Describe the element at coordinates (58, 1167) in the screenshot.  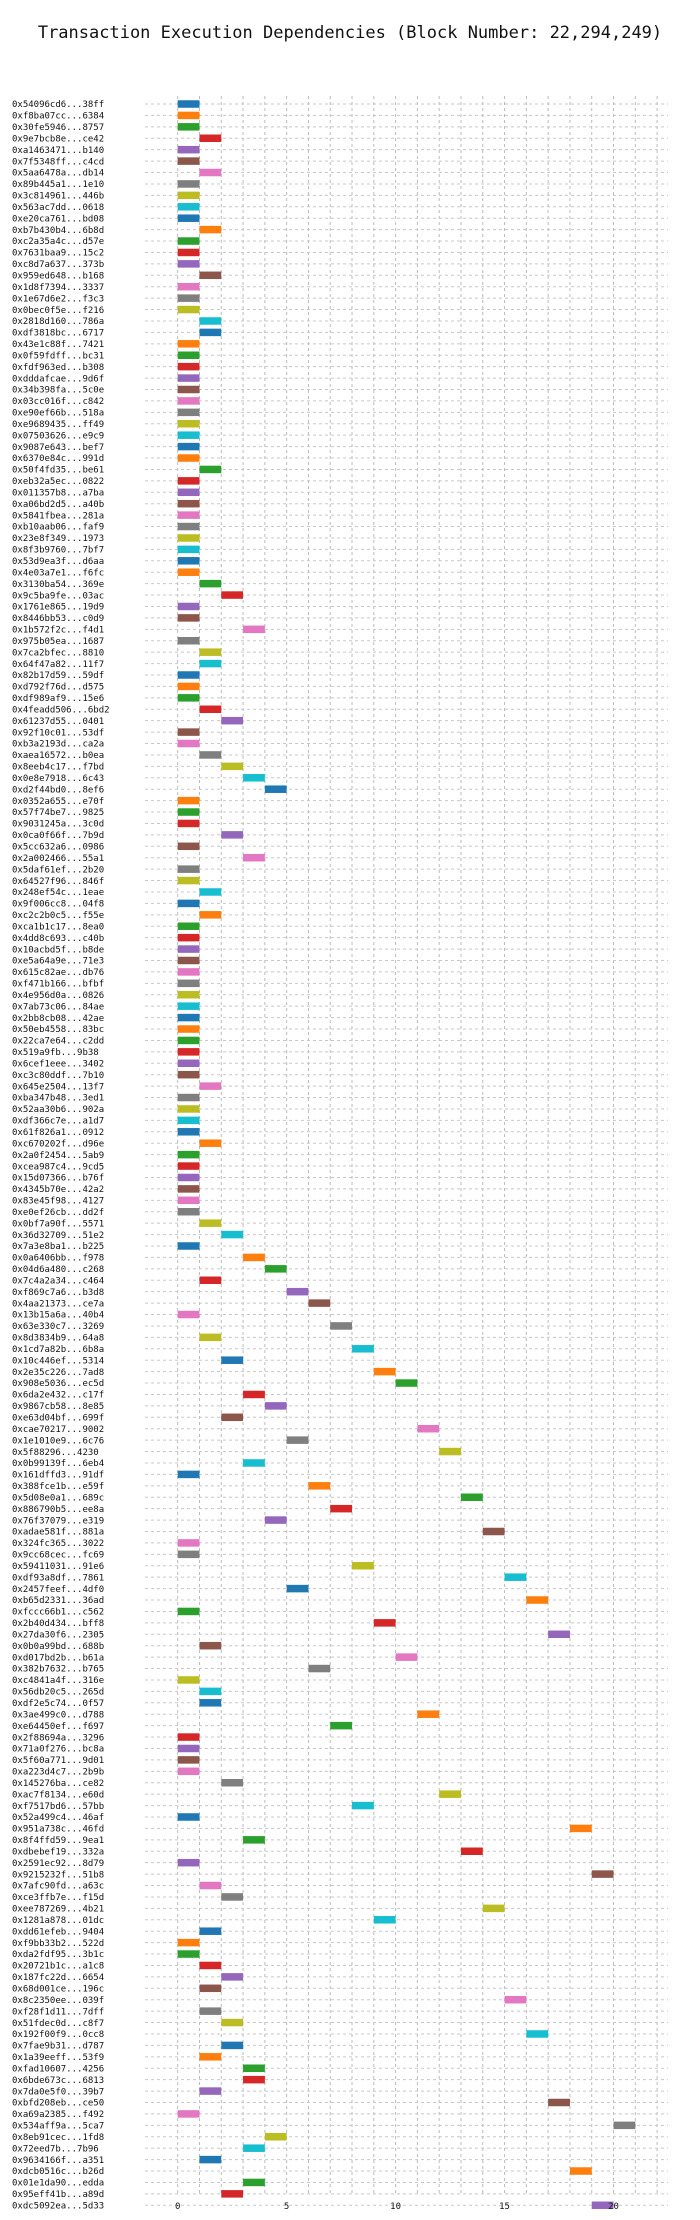
I see `row-label: 0xcea987c4...9cd5` at that location.